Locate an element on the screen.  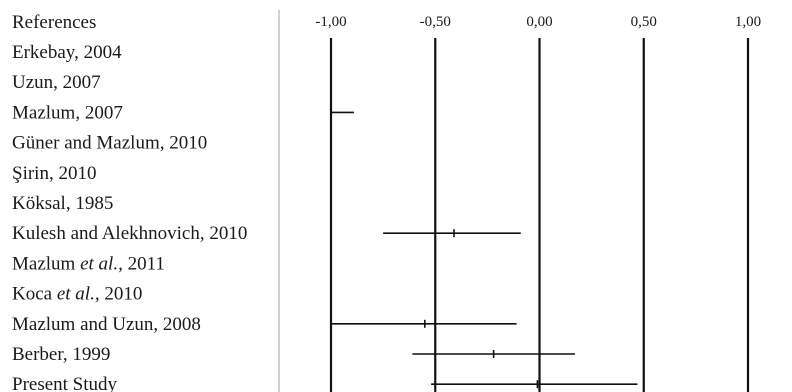
study-label: Berber, 1999 is located at coordinates (61, 354).